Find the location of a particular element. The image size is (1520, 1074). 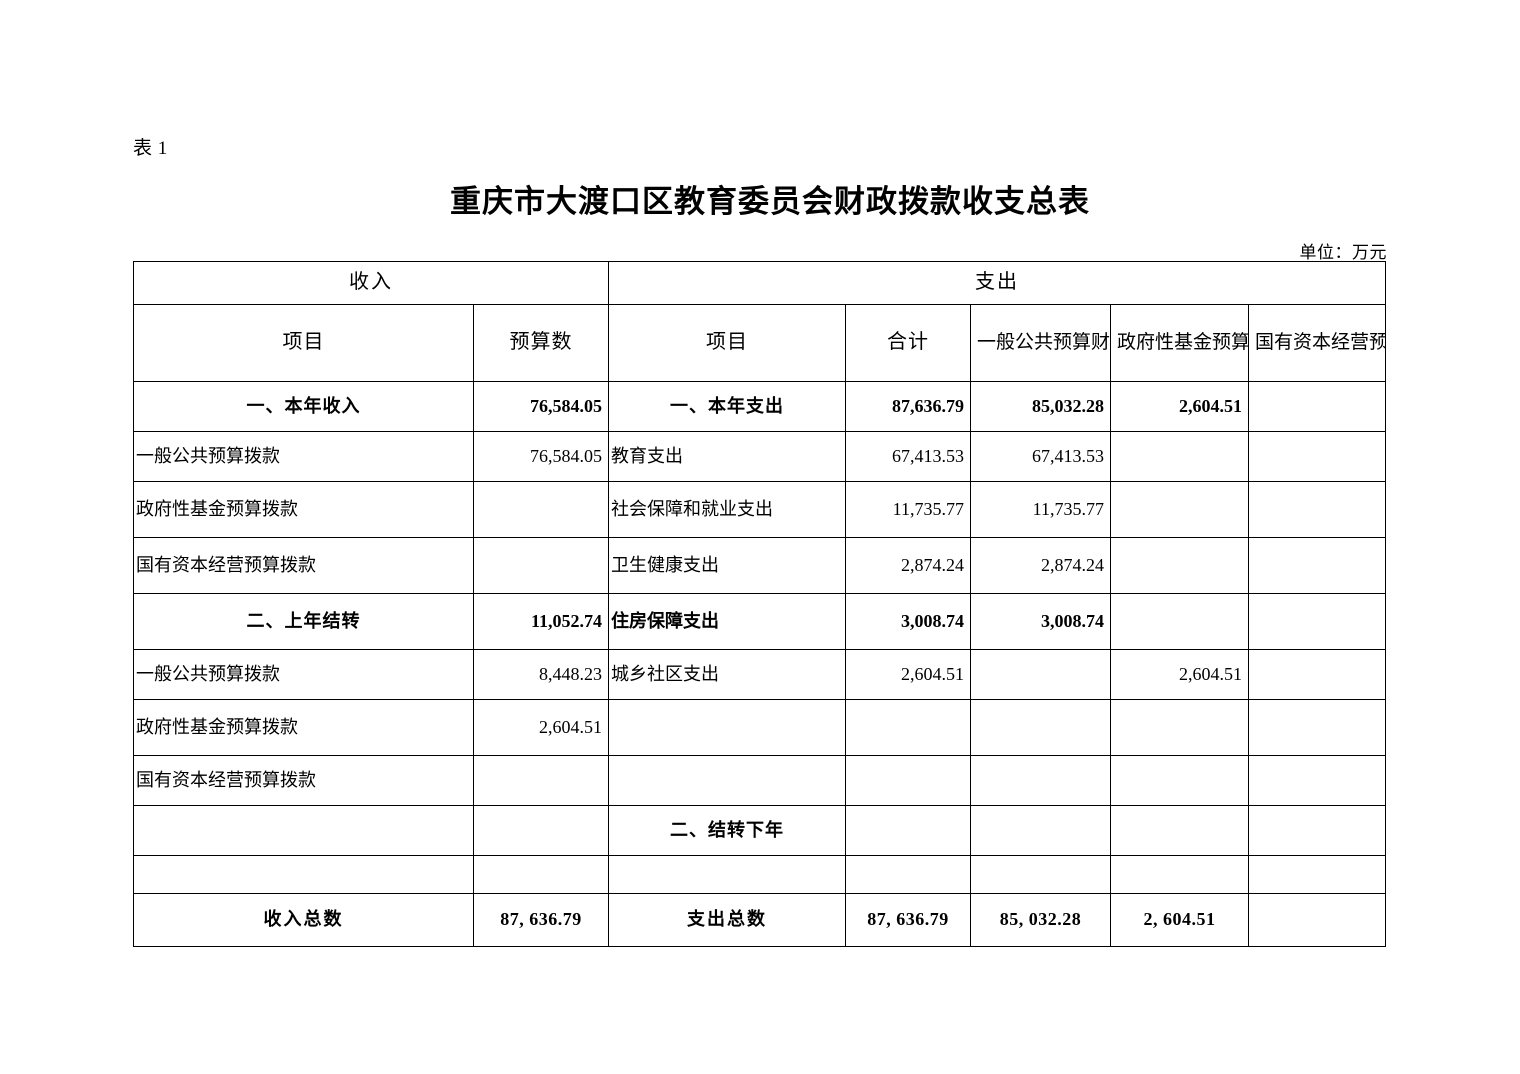

cell-exp-total: 67,413.53 is located at coordinates (908, 456).